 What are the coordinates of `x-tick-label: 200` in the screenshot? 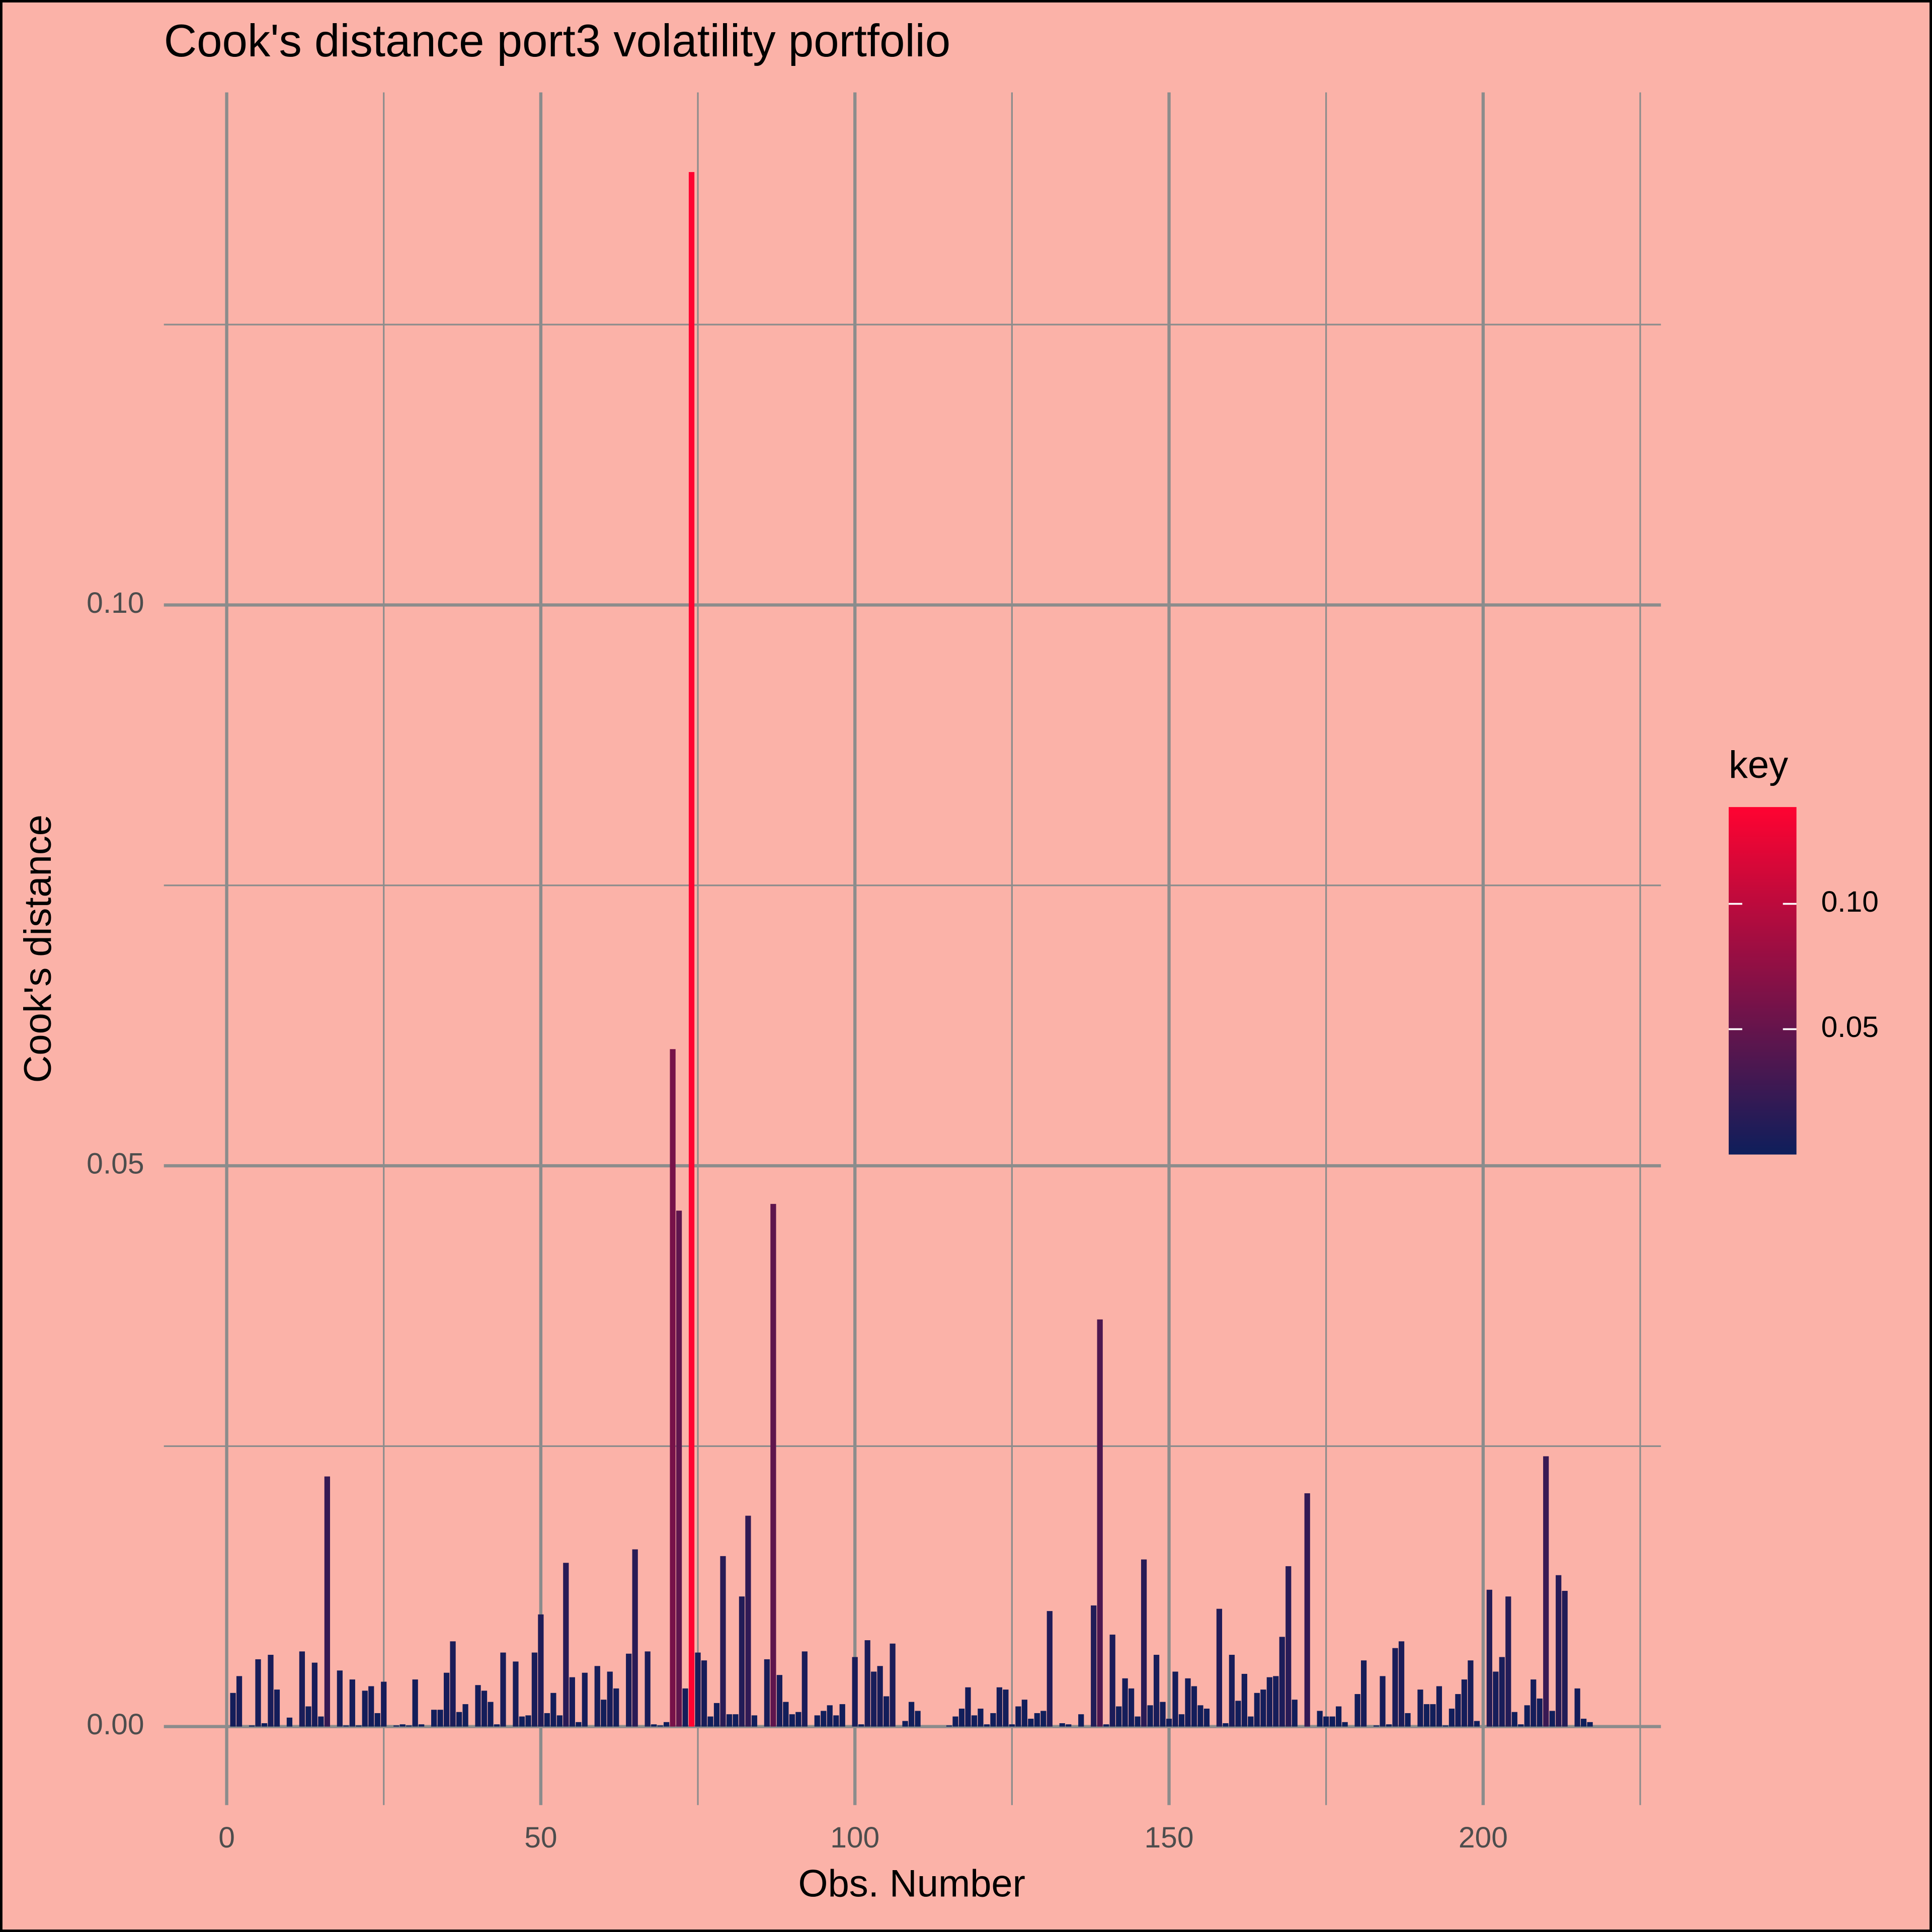 It's located at (1483, 1837).